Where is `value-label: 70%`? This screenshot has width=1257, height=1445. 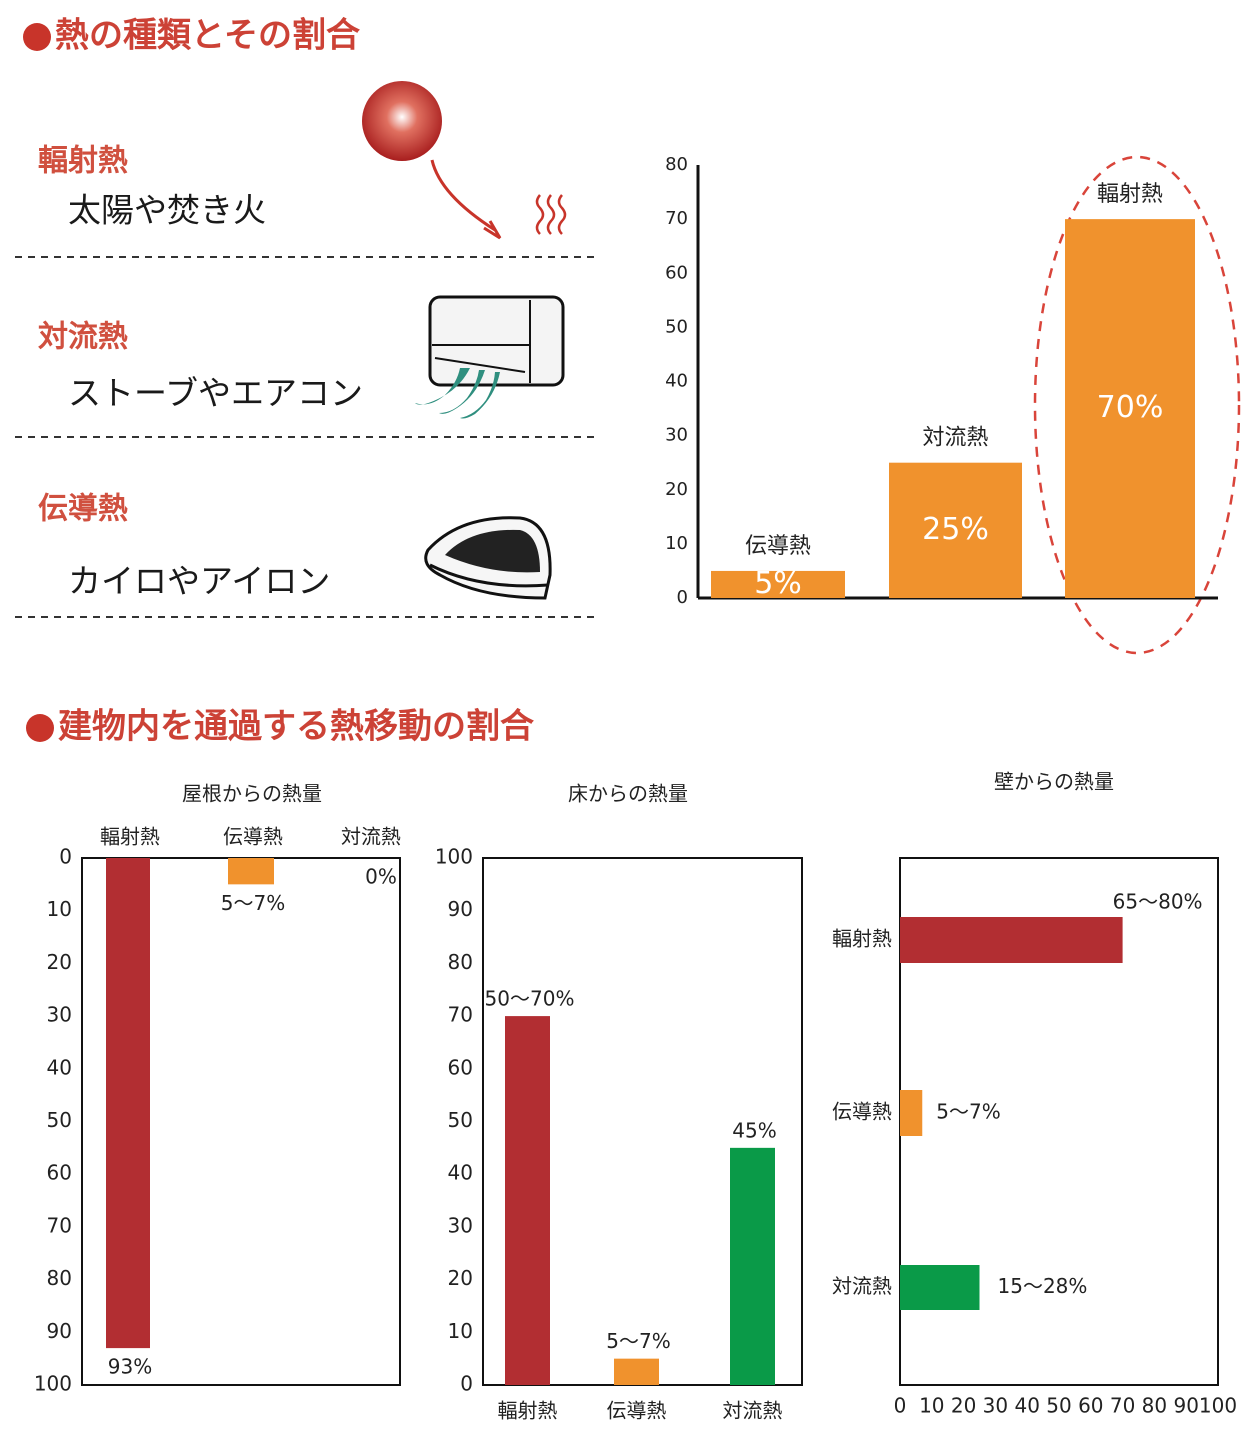
value-label: 70% is located at coordinates (1130, 407).